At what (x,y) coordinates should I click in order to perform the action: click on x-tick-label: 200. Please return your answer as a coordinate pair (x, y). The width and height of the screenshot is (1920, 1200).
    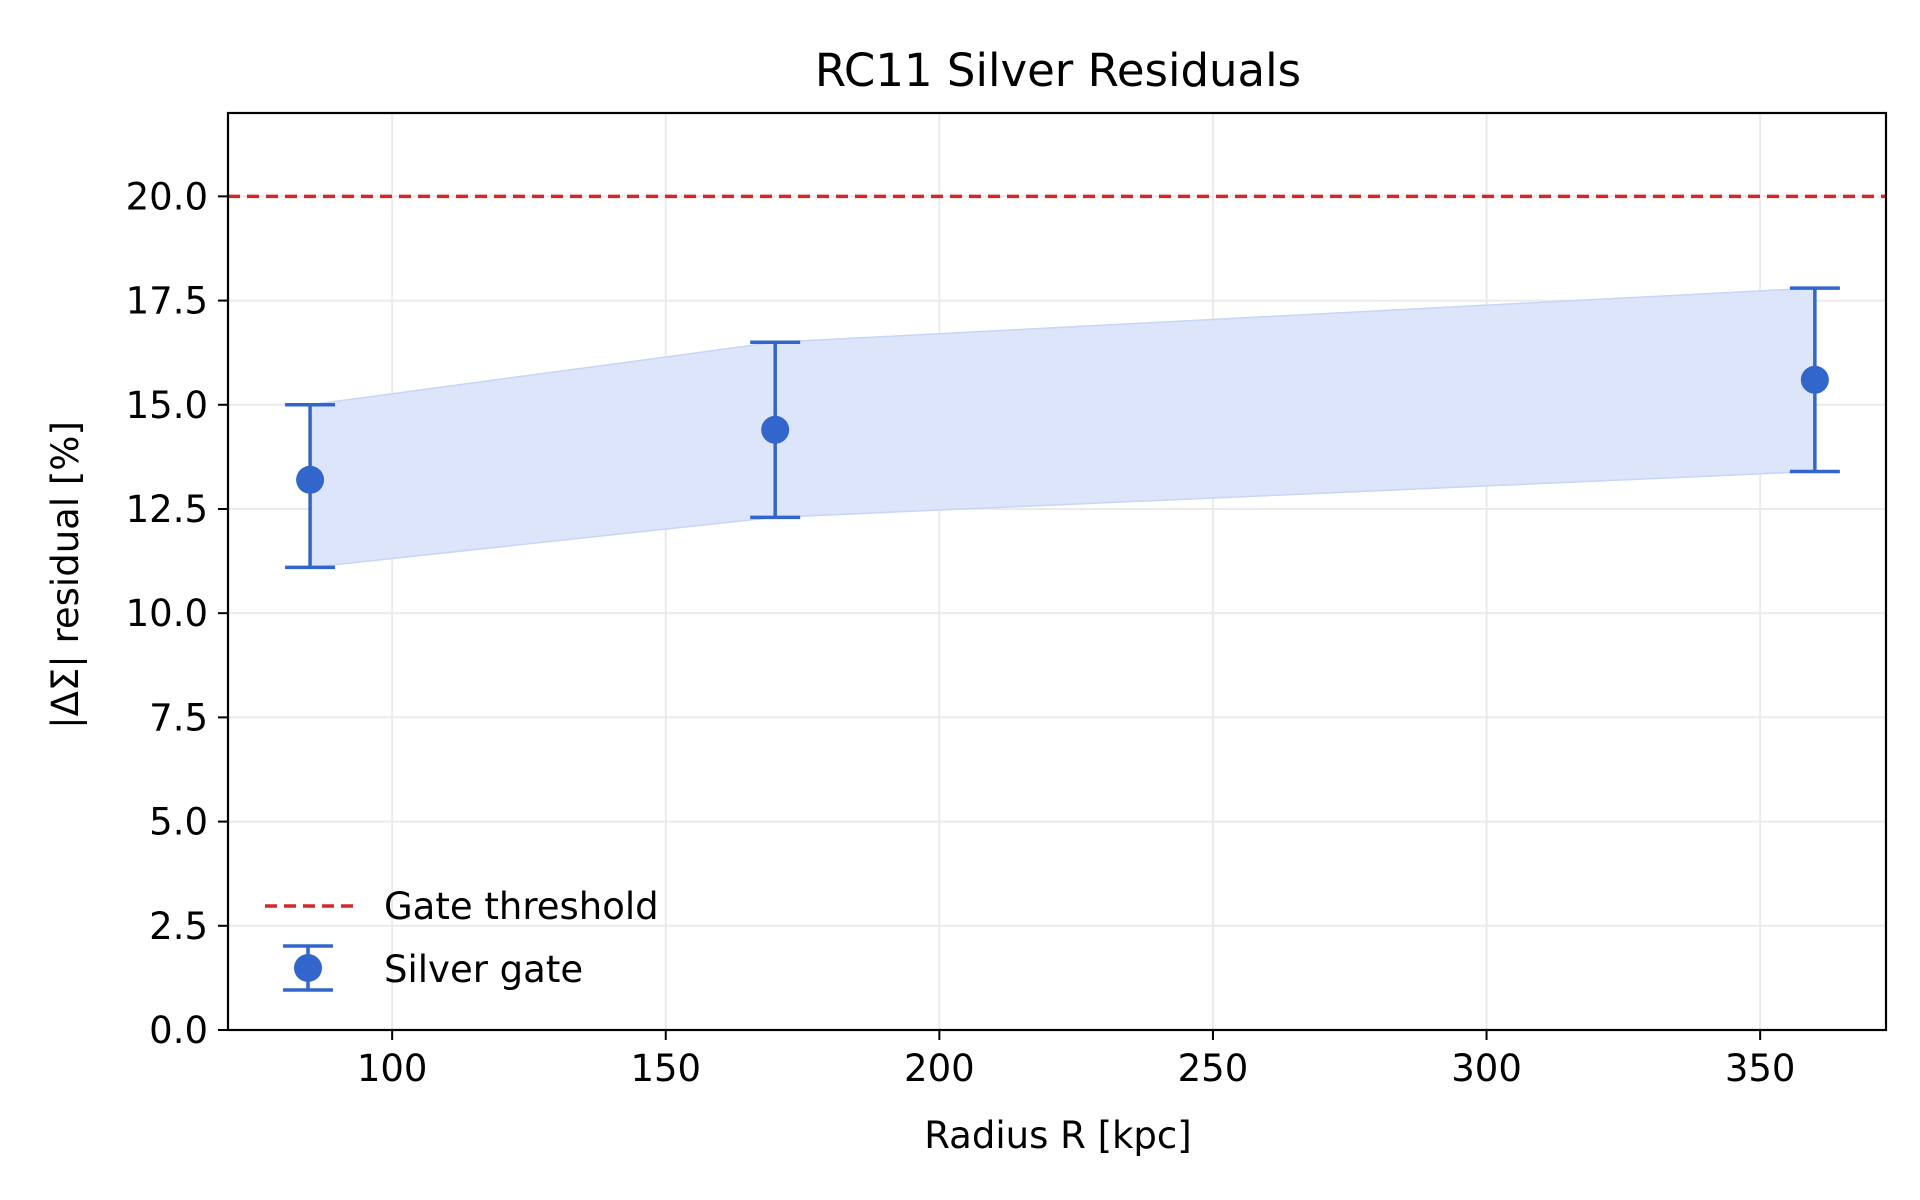
    Looking at the image, I should click on (939, 1068).